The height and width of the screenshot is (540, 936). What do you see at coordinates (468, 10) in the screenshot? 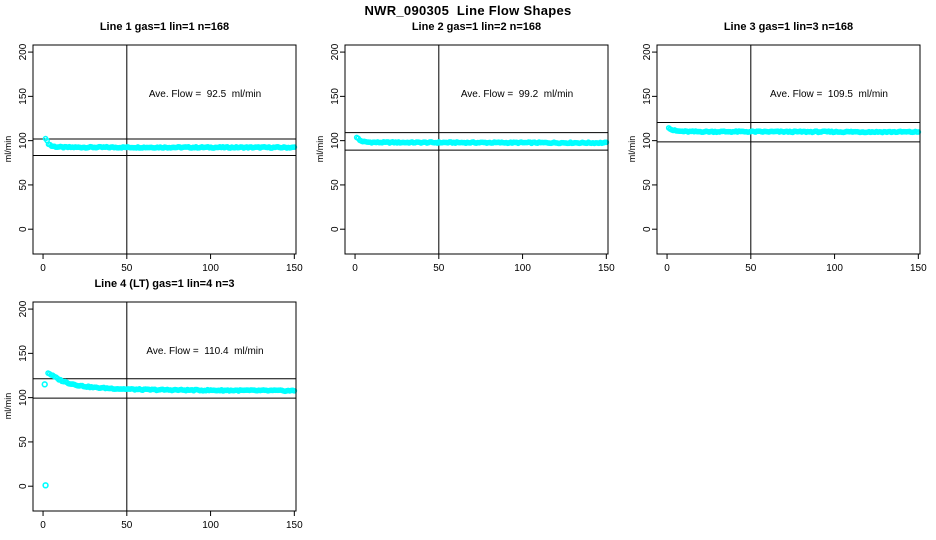
I see `figure-title: NWR_090305 Line Flow Shapes` at bounding box center [468, 10].